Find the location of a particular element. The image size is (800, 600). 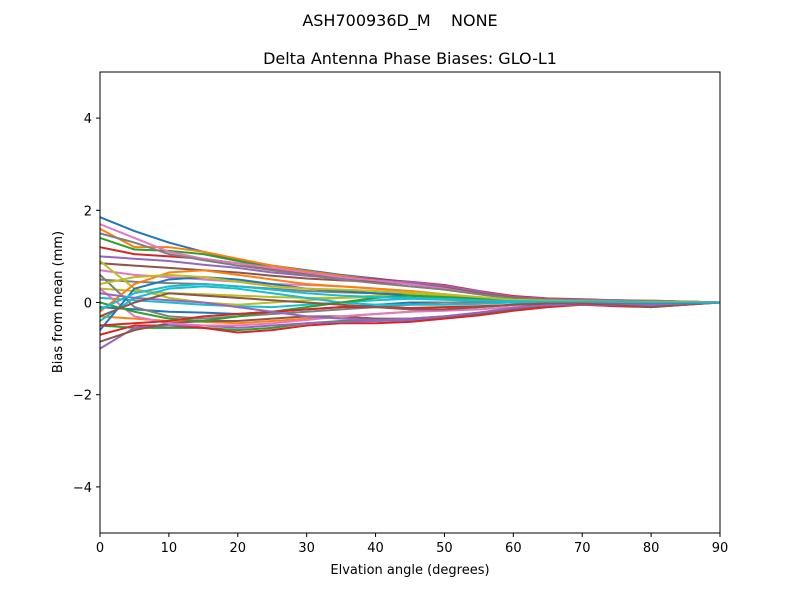

y-tick-label: 4 is located at coordinates (88, 119).